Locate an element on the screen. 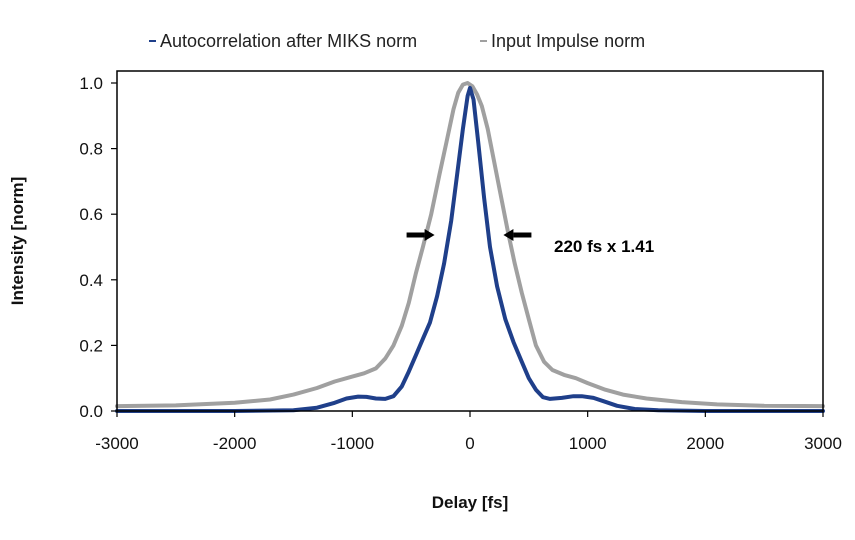 The height and width of the screenshot is (540, 855). x-tick-label: -2000 is located at coordinates (234, 443).